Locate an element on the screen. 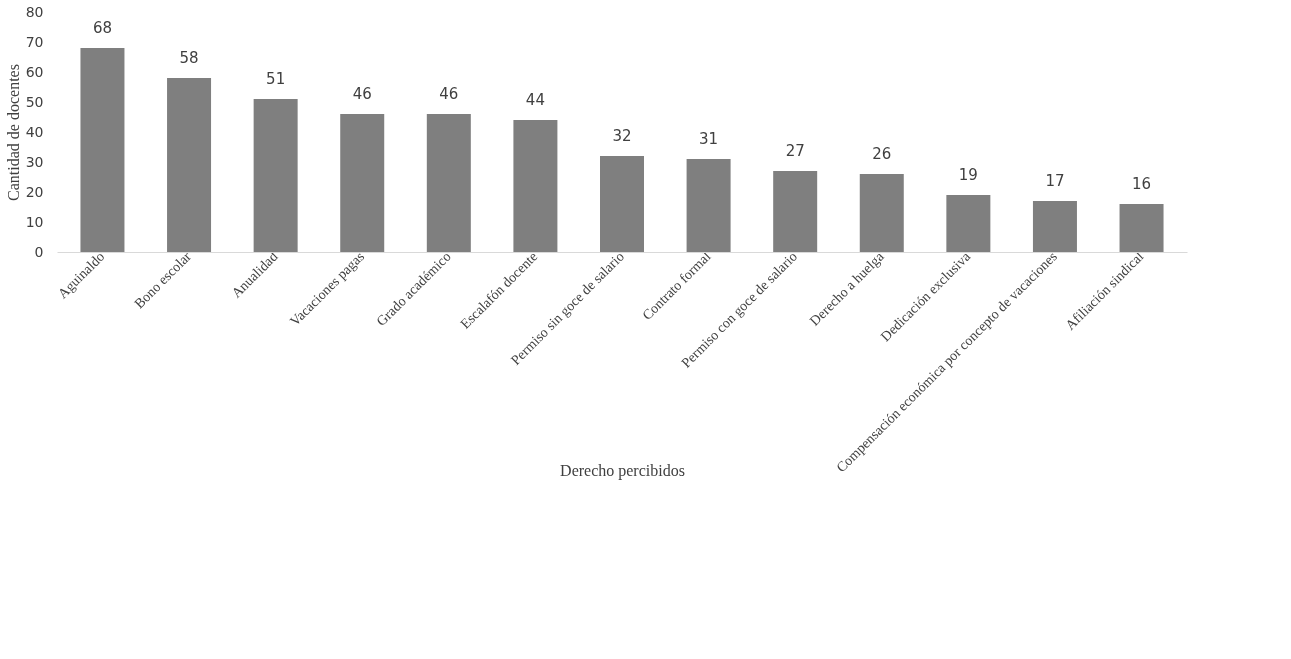  data-label: 27 is located at coordinates (795, 151).